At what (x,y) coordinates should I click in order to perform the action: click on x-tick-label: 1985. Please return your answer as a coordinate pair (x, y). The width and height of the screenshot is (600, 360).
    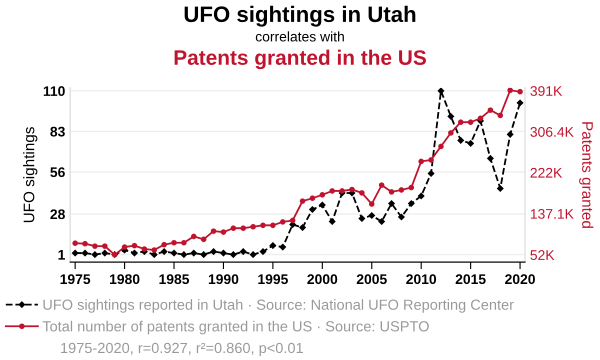
    Looking at the image, I should click on (174, 279).